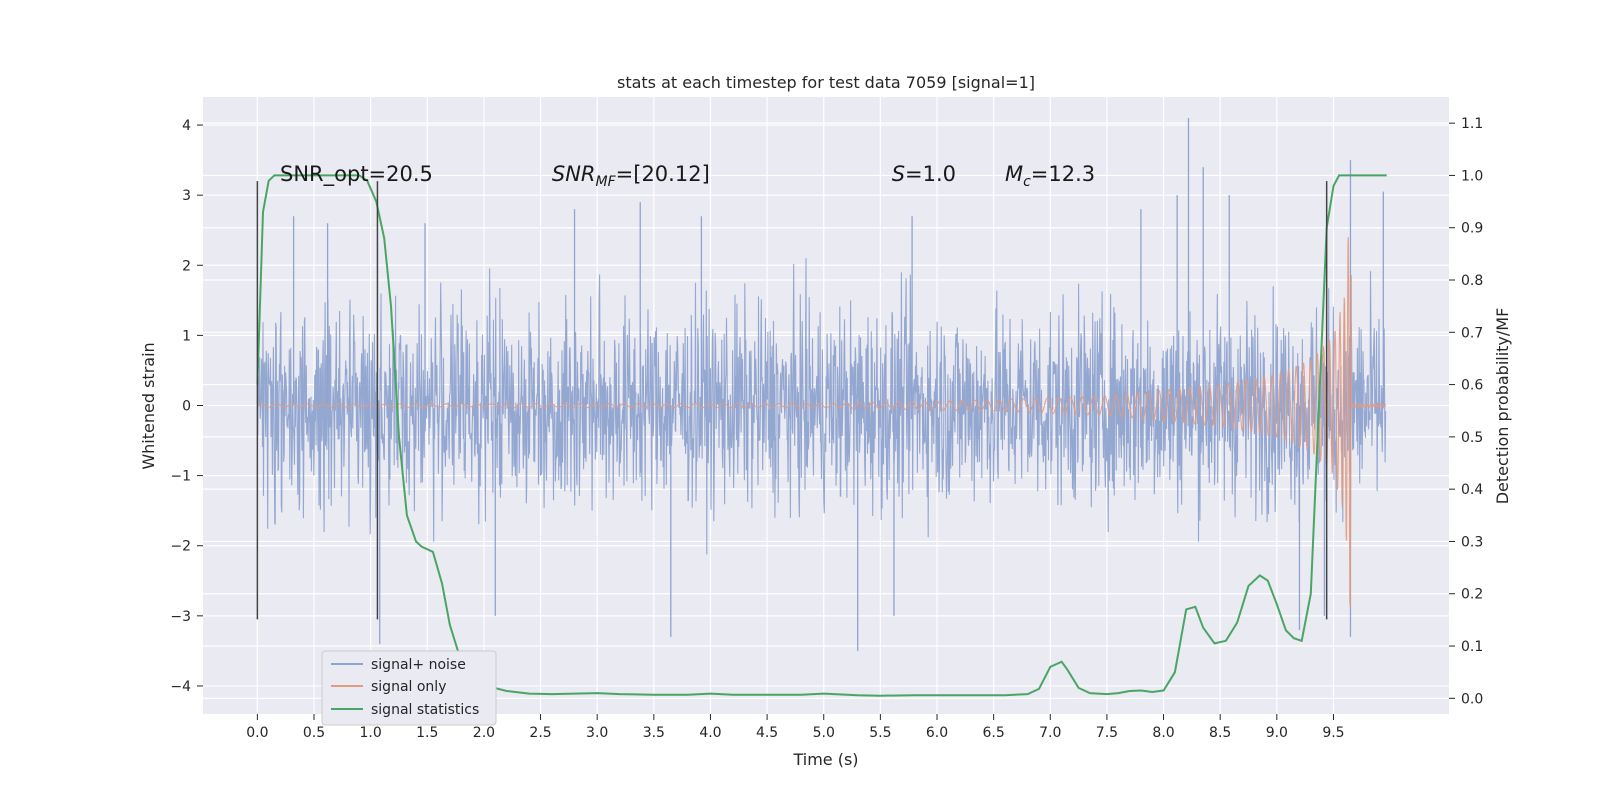  I want to click on x-tick-label-18: 9.0, so click(1277, 733).